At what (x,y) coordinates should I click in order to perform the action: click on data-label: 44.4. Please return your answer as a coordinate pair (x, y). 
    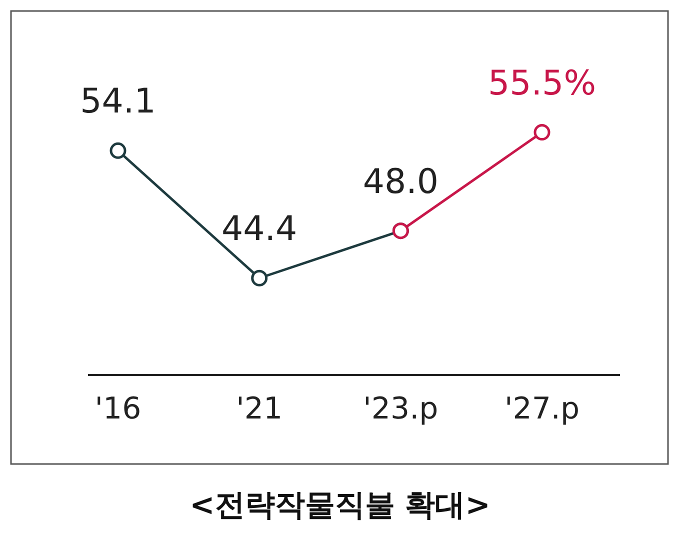
    Looking at the image, I should click on (259, 229).